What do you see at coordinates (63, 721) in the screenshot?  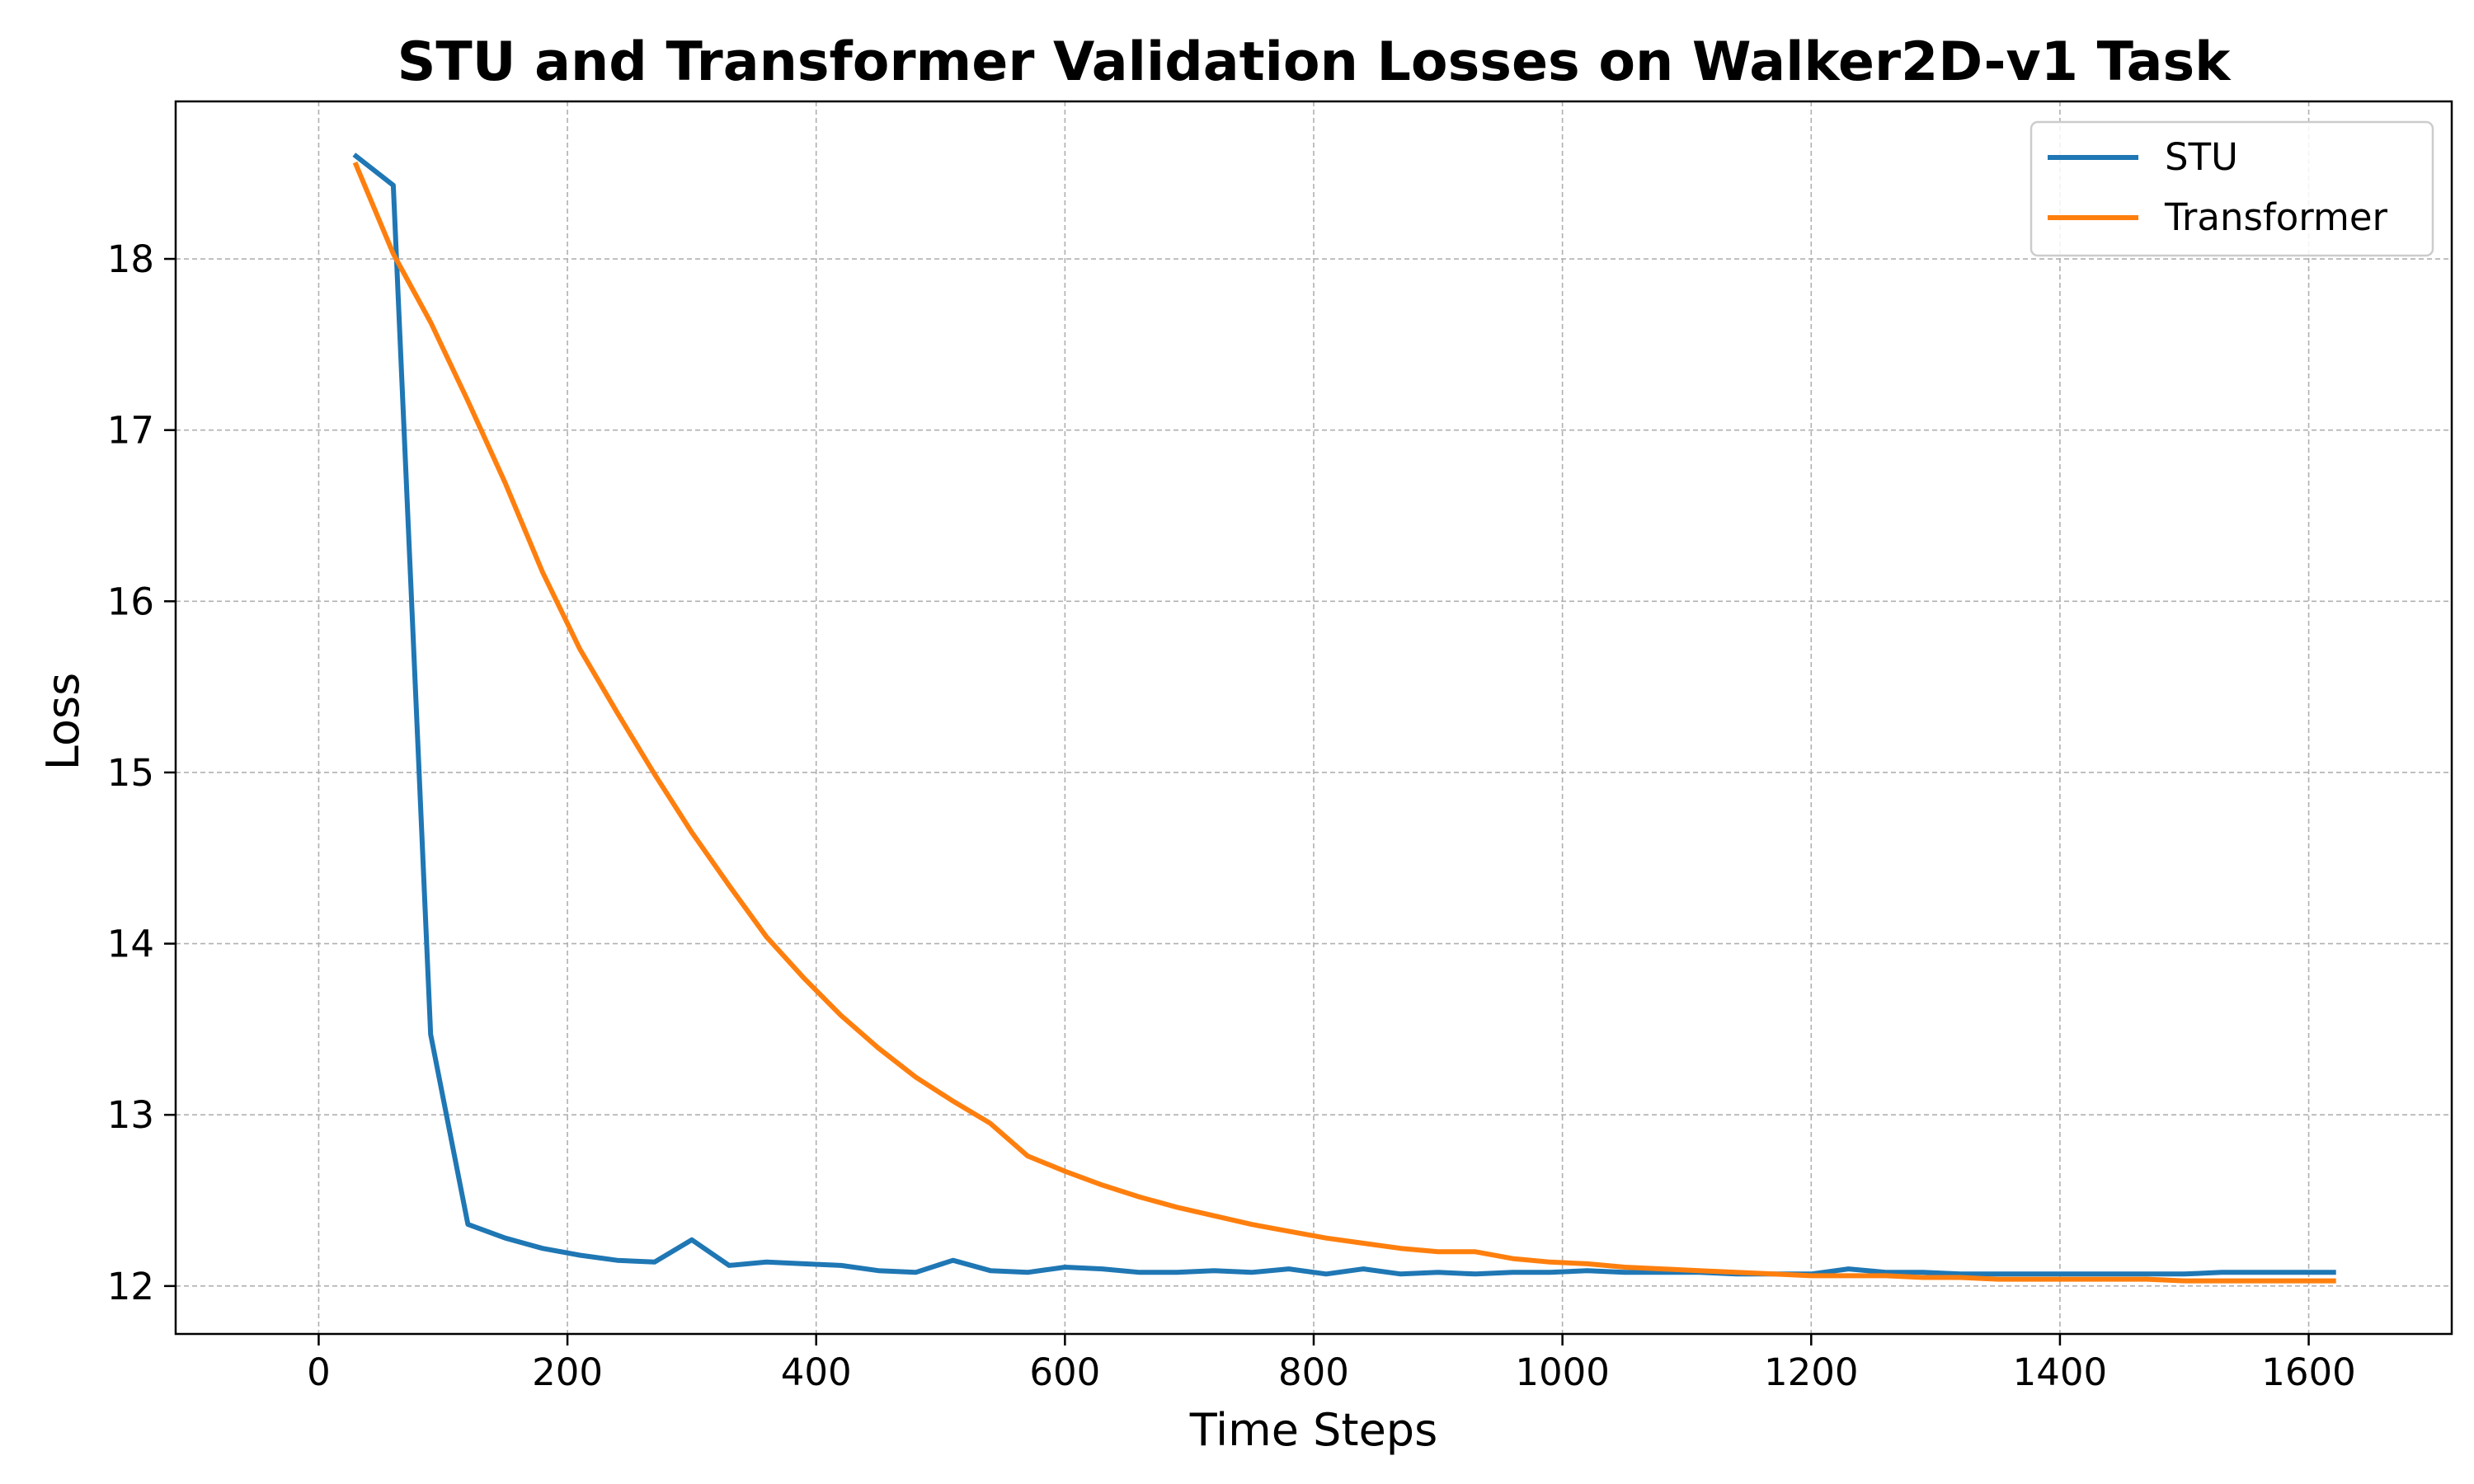 I see `y-axis-label: Loss` at bounding box center [63, 721].